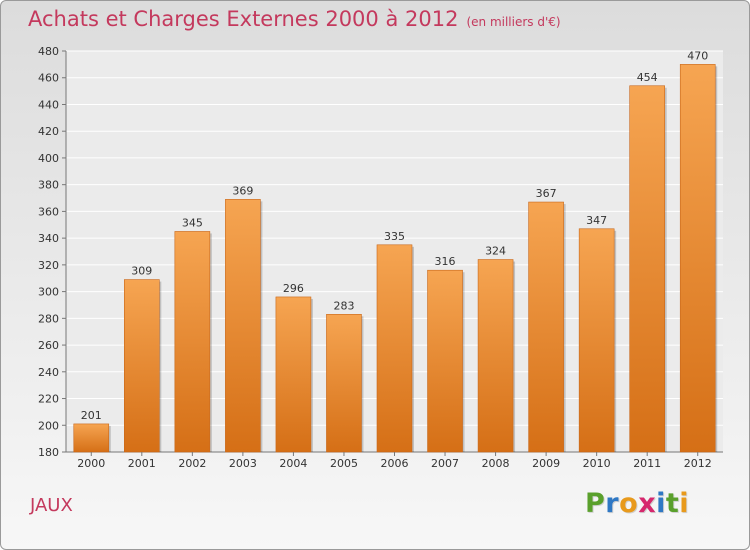 Image resolution: width=750 pixels, height=550 pixels. I want to click on commune-name: JAUX, so click(51, 505).